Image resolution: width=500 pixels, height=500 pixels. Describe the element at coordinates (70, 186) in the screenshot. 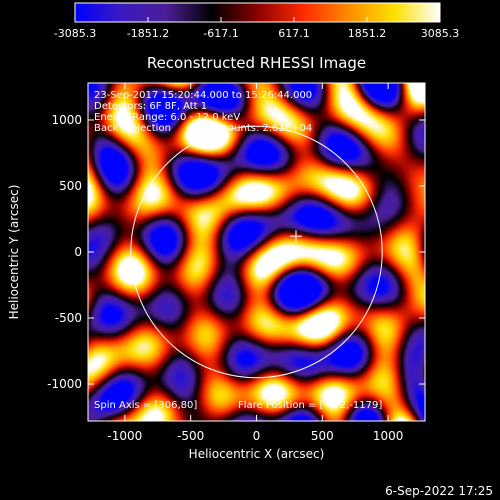

I see `y-tick-label: 500` at that location.